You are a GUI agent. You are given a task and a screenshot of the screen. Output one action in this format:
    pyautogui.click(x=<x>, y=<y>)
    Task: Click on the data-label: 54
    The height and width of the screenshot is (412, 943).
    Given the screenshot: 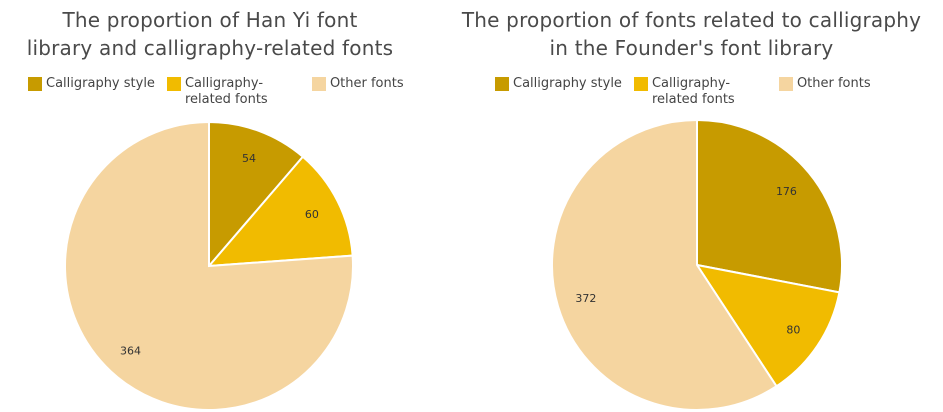 What is the action you would take?
    pyautogui.click(x=249, y=158)
    